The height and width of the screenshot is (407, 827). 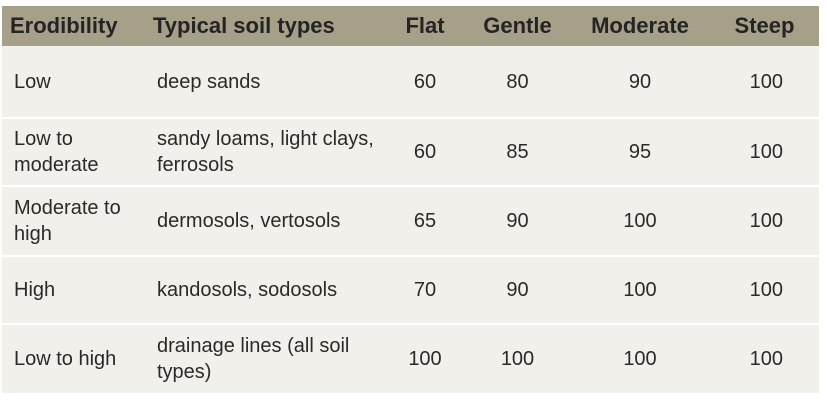 I want to click on erodibility-cell: Low, so click(x=32, y=81).